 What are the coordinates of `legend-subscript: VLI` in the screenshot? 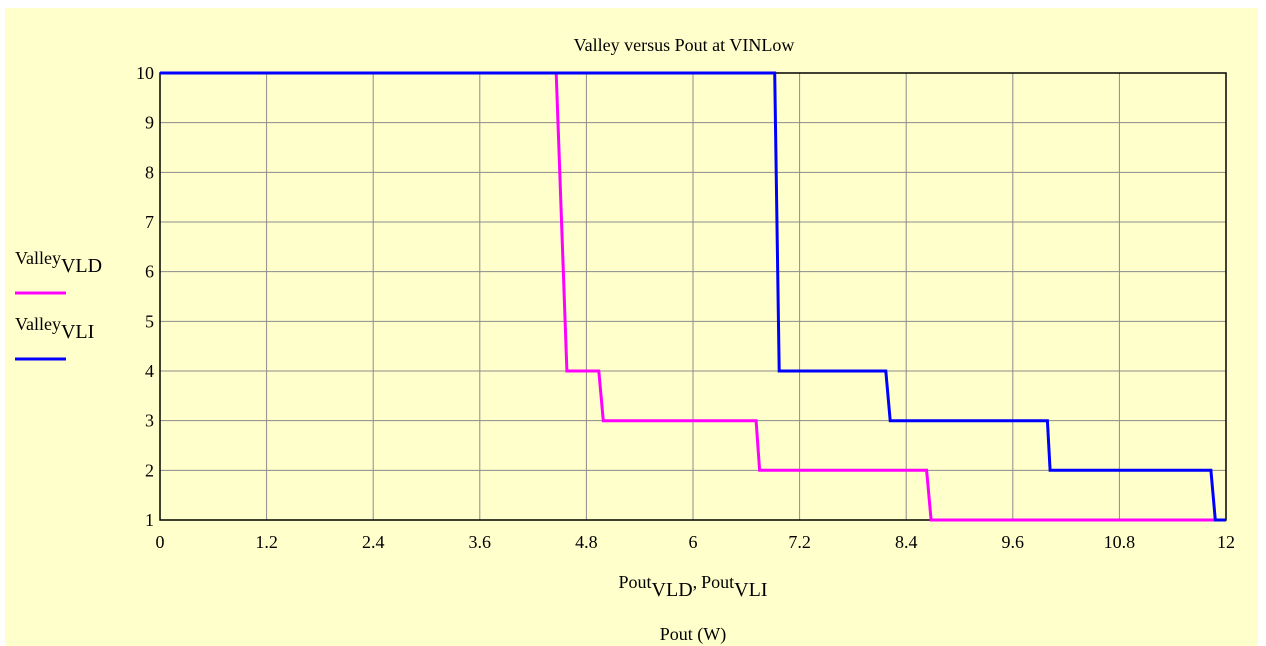 It's located at (77, 332).